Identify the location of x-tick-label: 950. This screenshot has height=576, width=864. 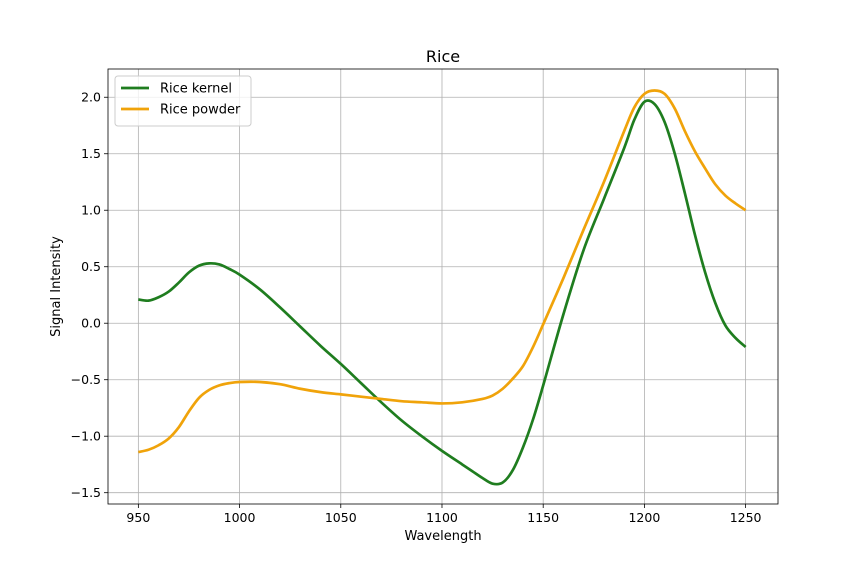
(138, 517).